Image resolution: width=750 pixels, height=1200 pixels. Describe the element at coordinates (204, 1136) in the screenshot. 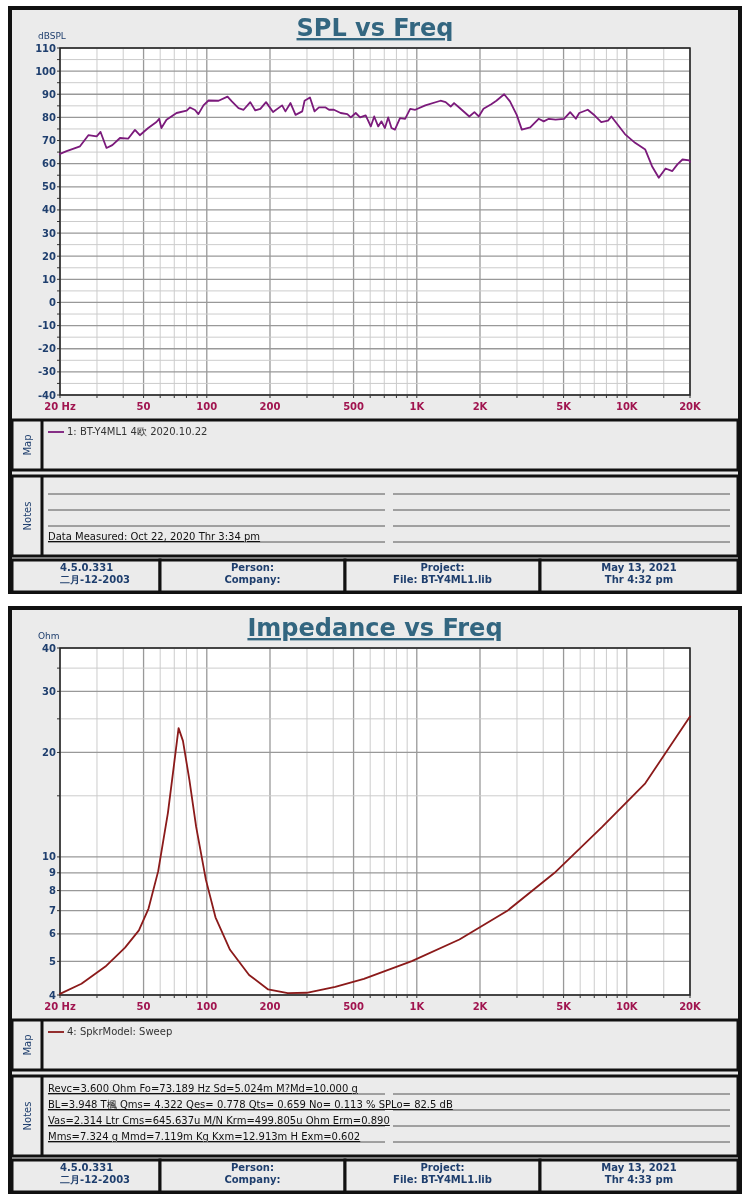

I see `text: Mms=7.324 g Mmd=7.119m Kg Kxm=12.913m H Exm=0.602` at that location.